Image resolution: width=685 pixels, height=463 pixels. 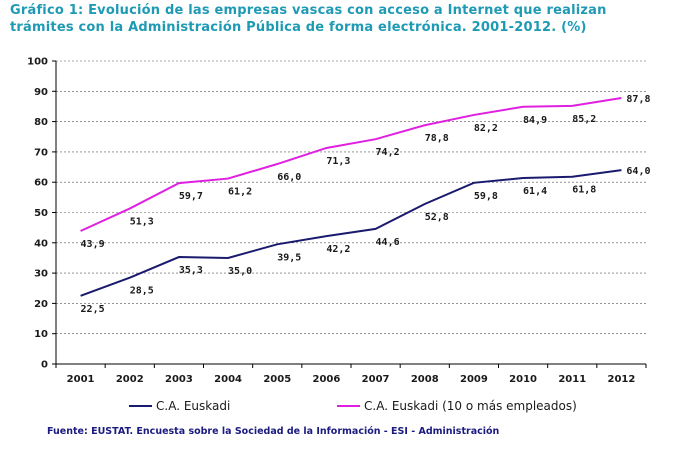 What do you see at coordinates (93, 309) in the screenshot?
I see `data-label: 22,5` at bounding box center [93, 309].